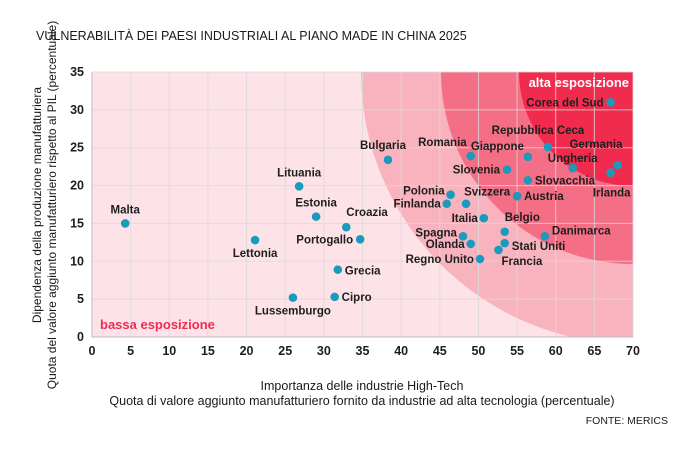  Describe the element at coordinates (80, 299) in the screenshot. I see `y-tick-label: 5` at that location.